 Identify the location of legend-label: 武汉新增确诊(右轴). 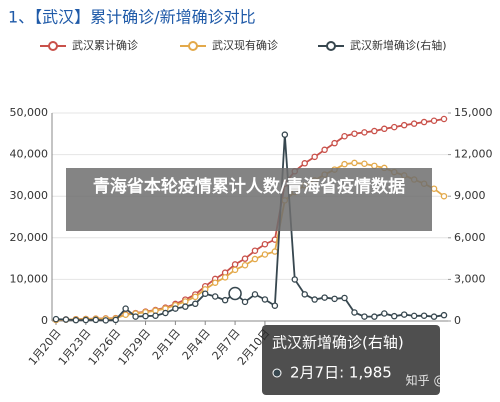
(398, 45).